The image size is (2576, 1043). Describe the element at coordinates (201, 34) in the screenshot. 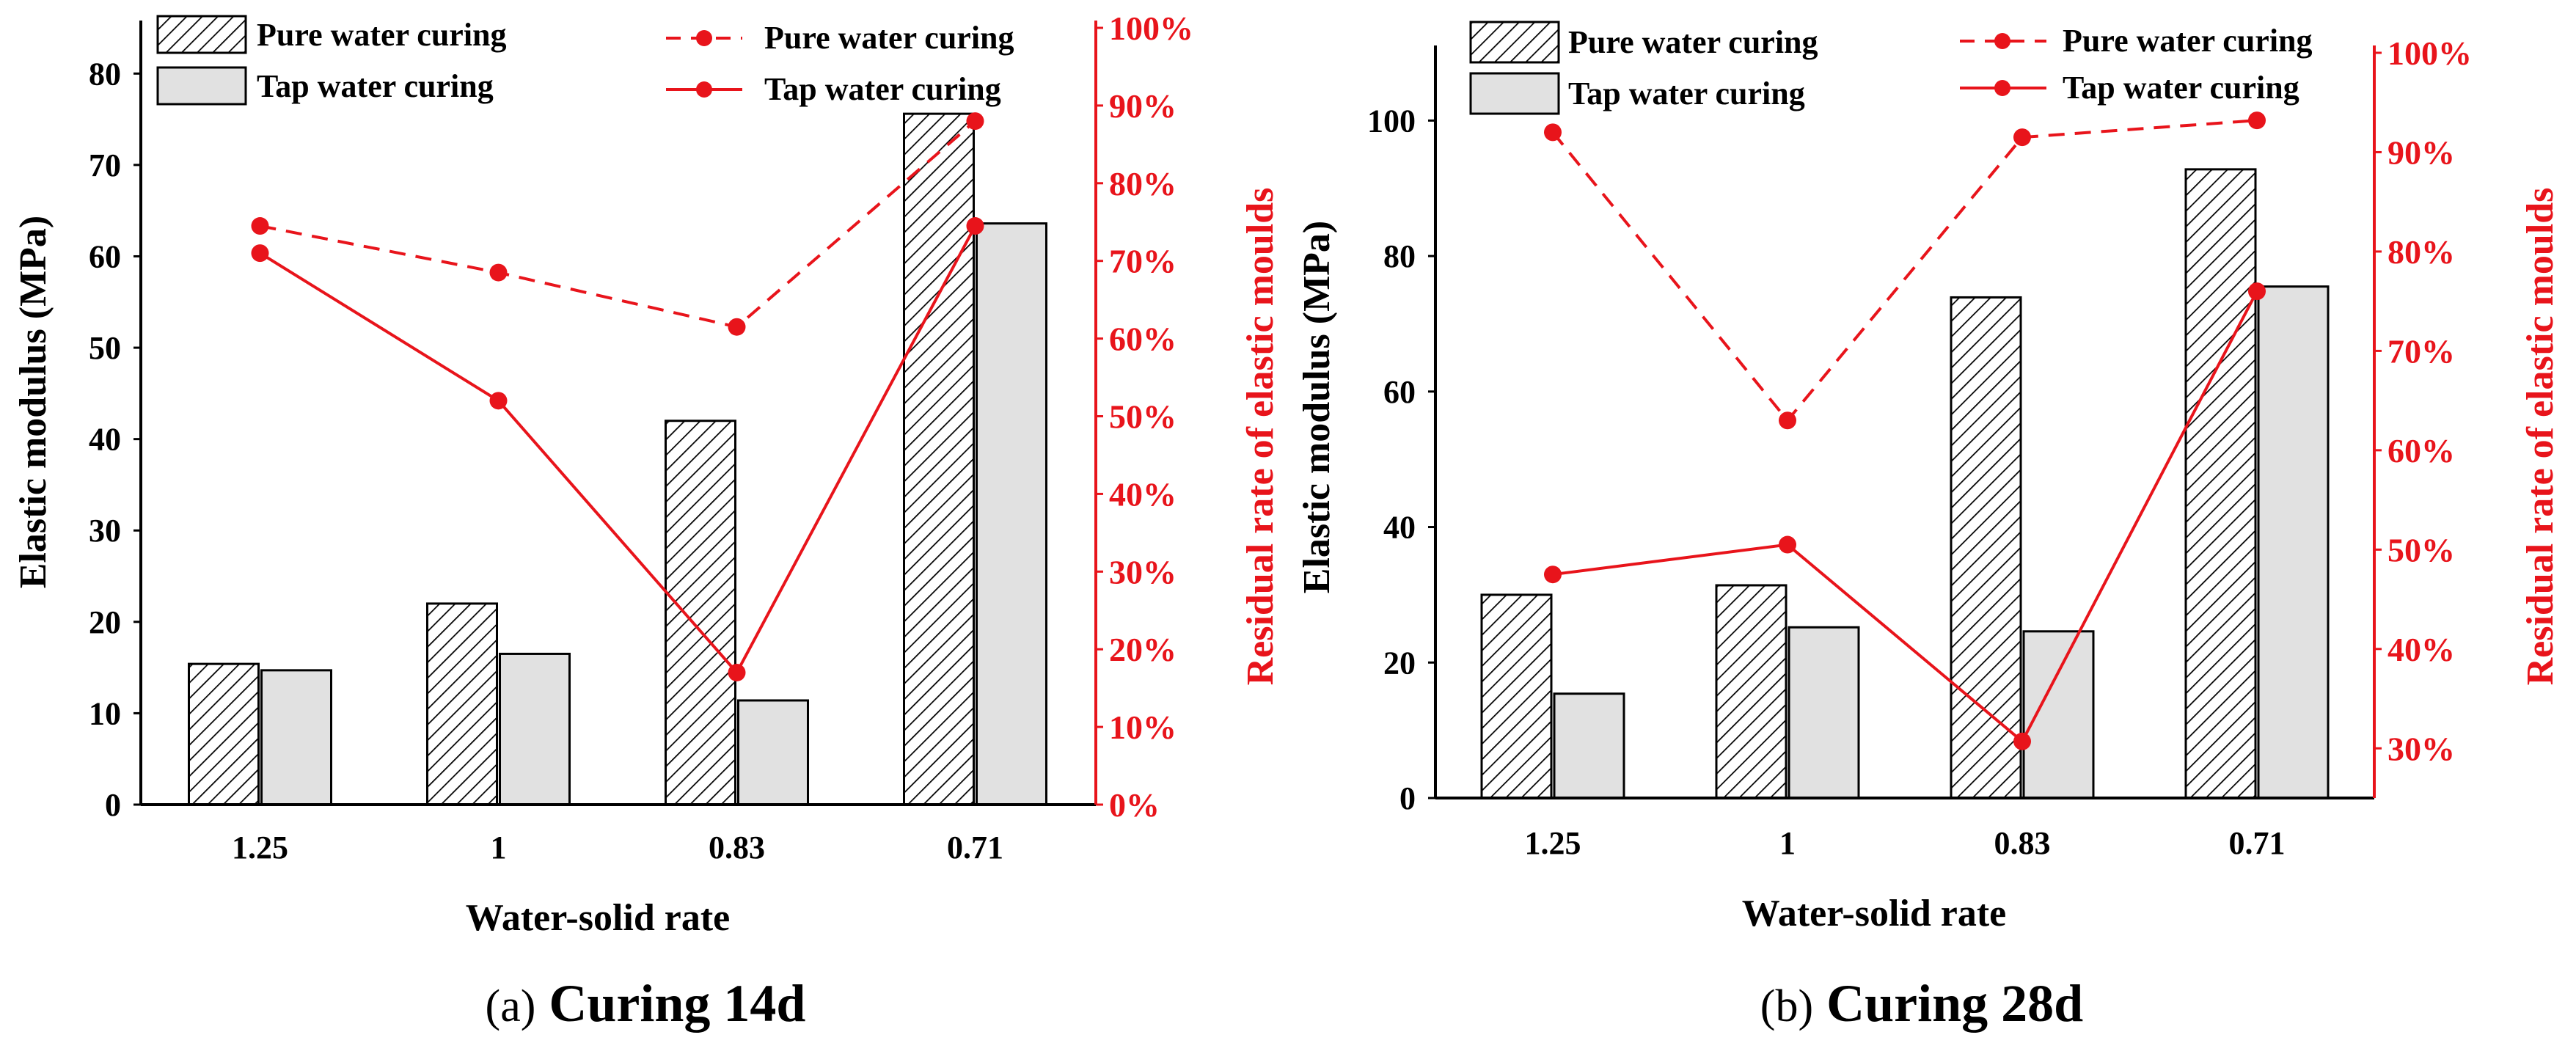

I see `panel-a-legend-swatch-pure-bar` at that location.